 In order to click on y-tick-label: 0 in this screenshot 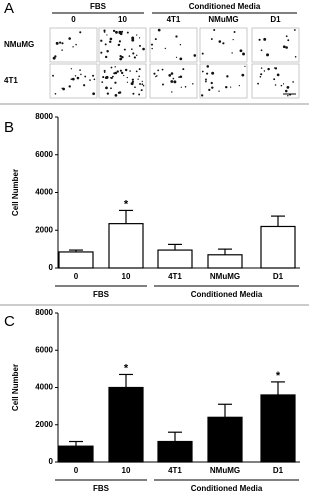, I will do `click(51, 461)`.